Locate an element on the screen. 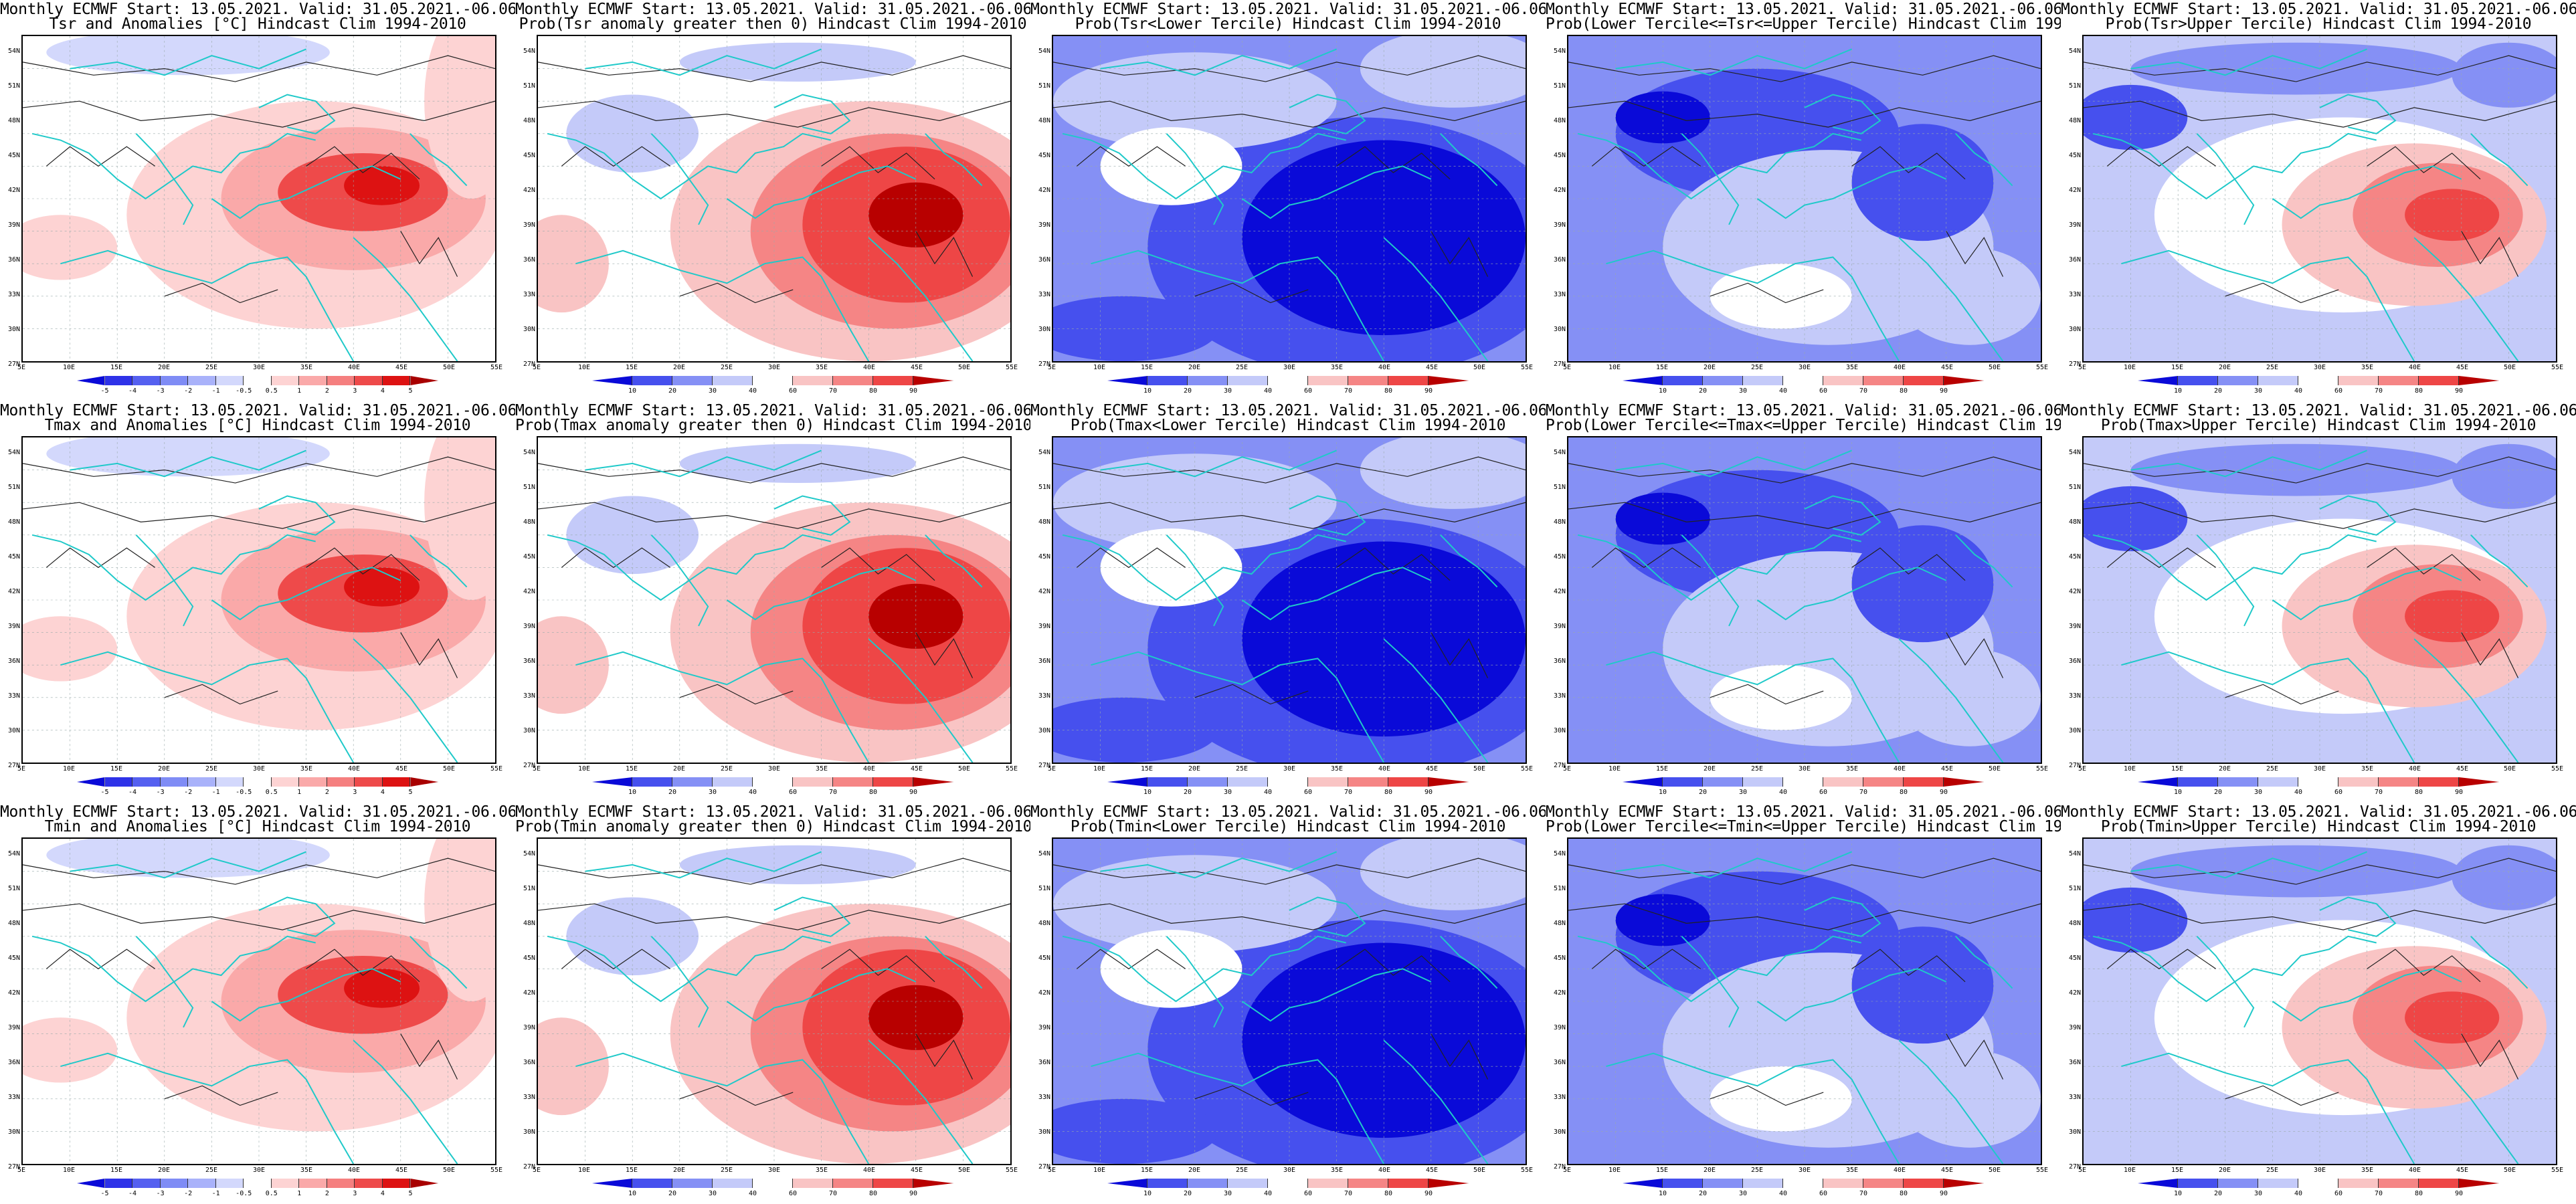 The image size is (2576, 1204). lon-tick-label: 45E is located at coordinates (401, 367).